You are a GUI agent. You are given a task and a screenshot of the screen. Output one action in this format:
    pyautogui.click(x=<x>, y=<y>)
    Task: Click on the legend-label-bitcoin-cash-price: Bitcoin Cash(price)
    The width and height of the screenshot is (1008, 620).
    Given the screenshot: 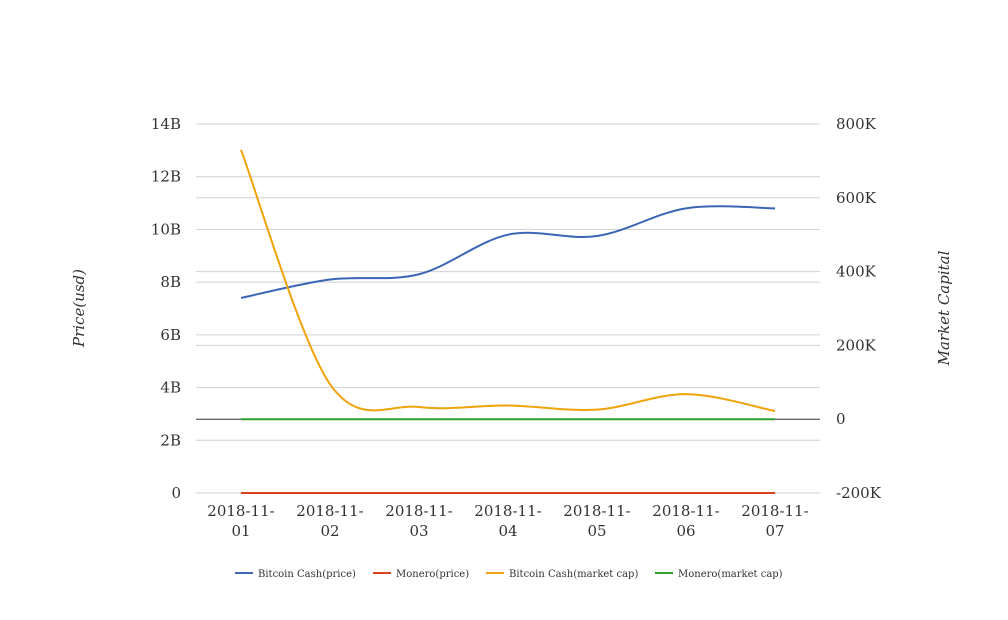 What is the action you would take?
    pyautogui.click(x=307, y=574)
    